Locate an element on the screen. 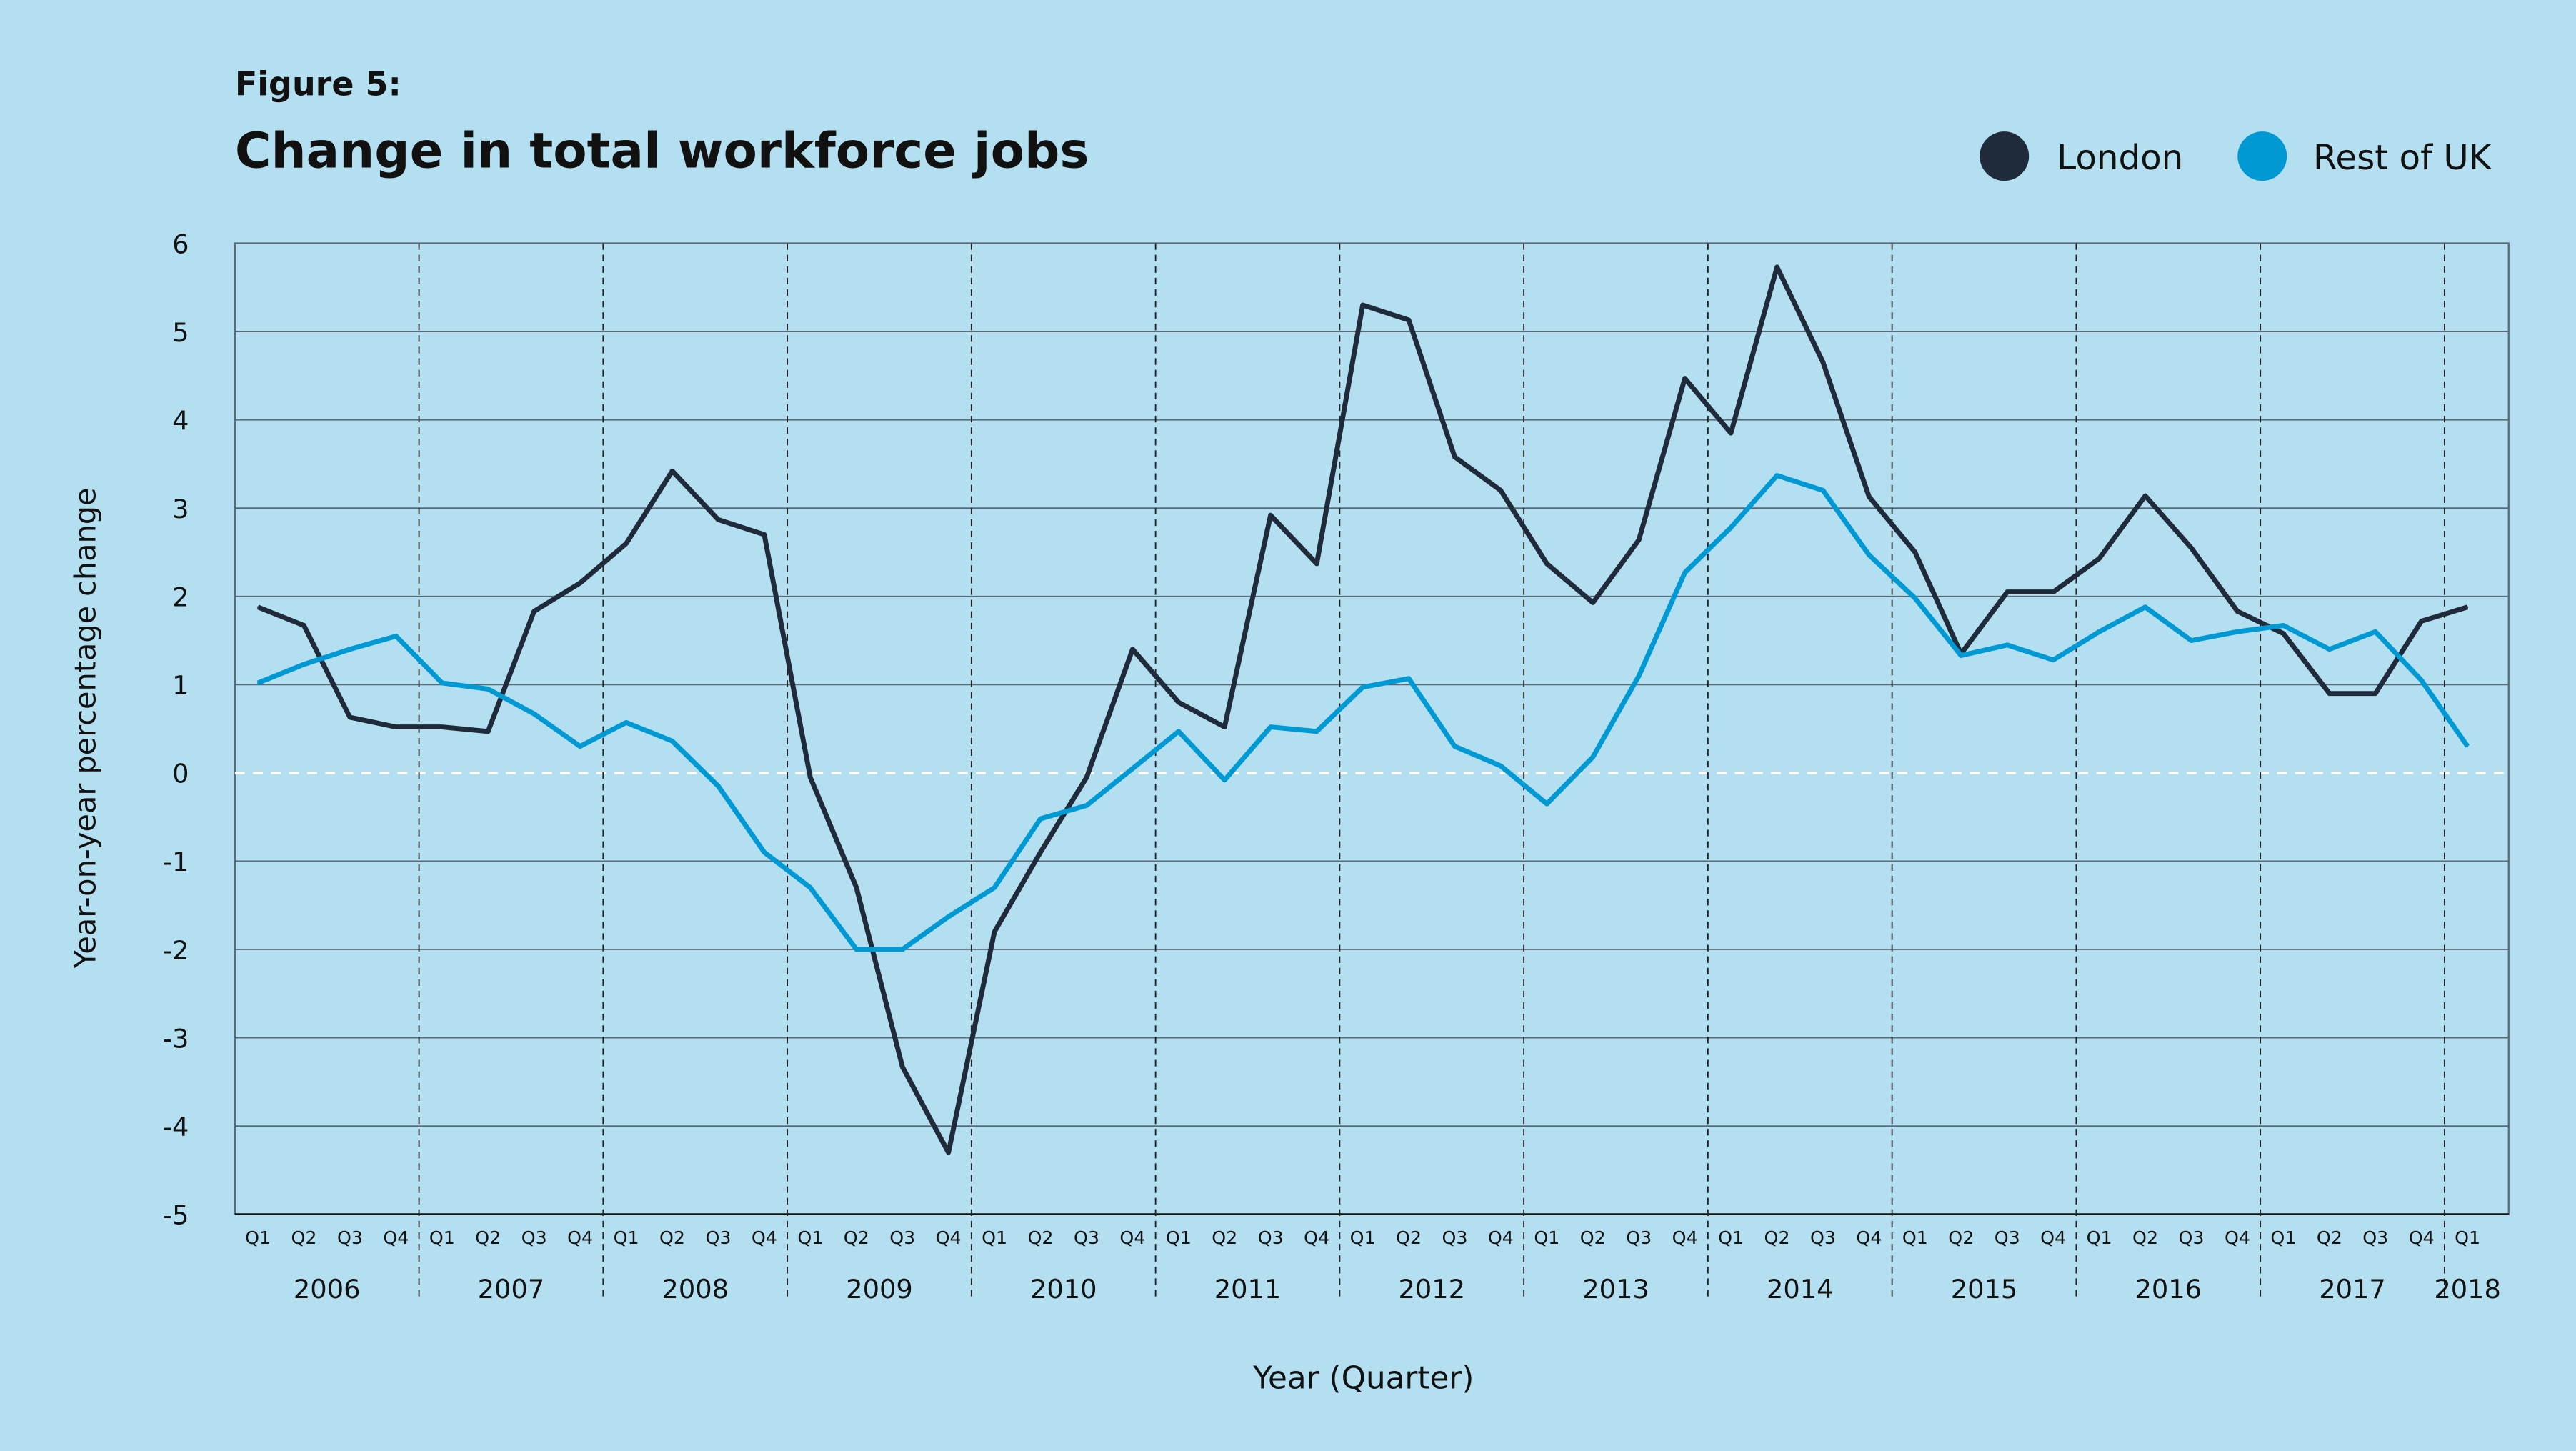  x-tick-year: 2006 is located at coordinates (327, 1290).